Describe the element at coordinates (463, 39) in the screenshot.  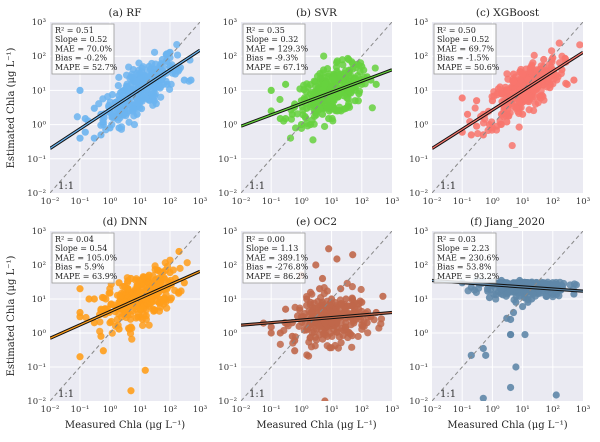
I see `stat-slope: Slope = 0.52` at that location.